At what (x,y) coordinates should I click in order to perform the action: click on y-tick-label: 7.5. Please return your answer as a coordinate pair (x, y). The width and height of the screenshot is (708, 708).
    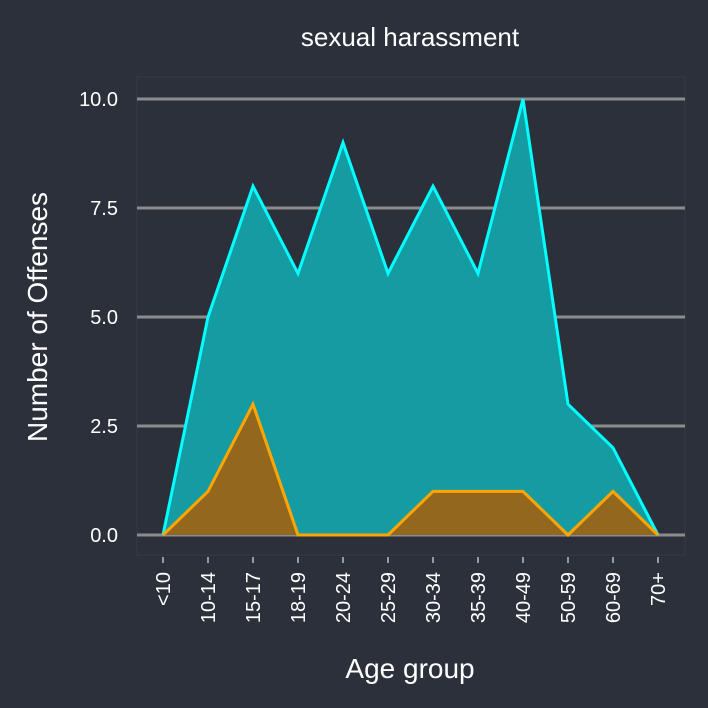
    Looking at the image, I should click on (104, 209).